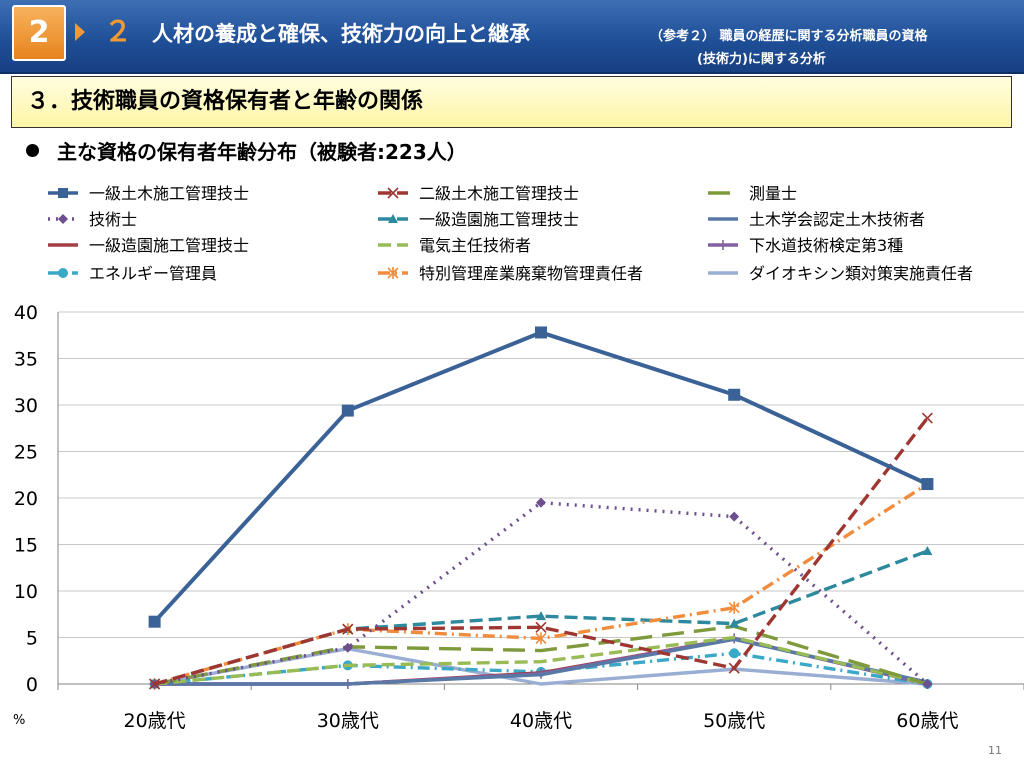  I want to click on y-tick-label: 10, so click(26, 592).